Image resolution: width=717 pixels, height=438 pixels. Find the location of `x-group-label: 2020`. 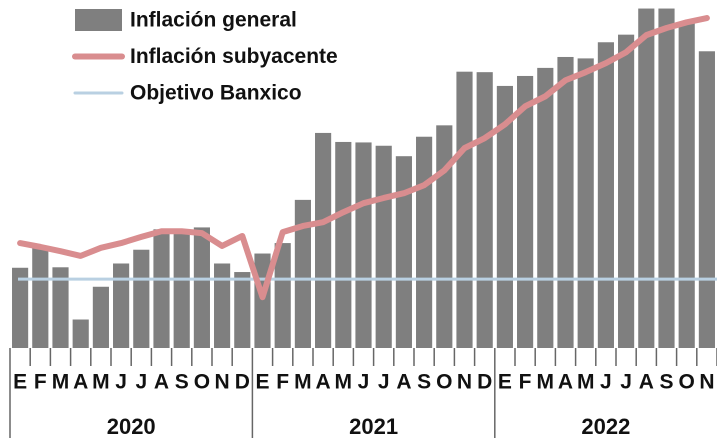

x-group-label: 2020 is located at coordinates (131, 426).